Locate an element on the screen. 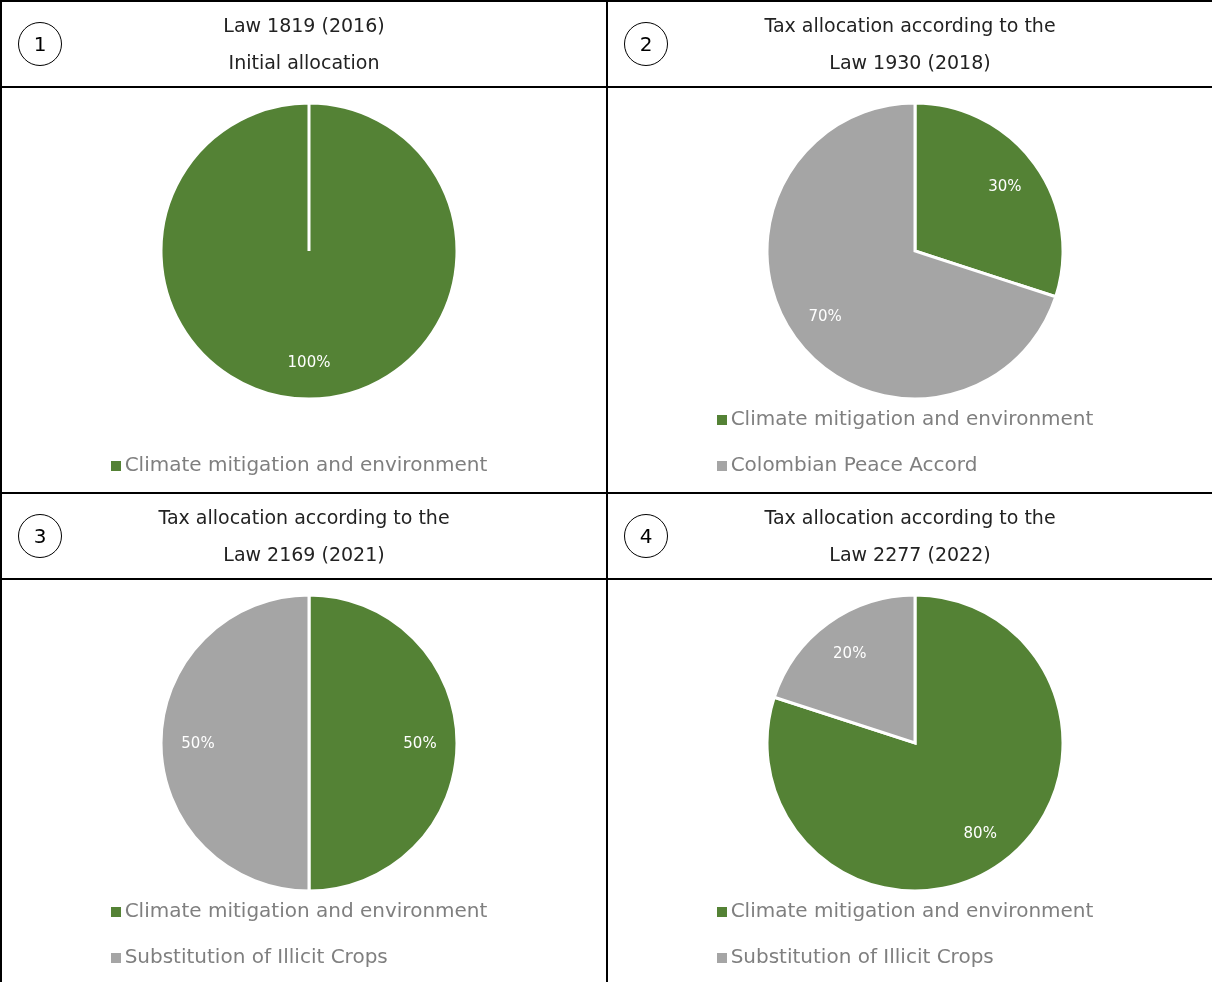 The width and height of the screenshot is (1212, 982). data-label: 70% is located at coordinates (825, 316).